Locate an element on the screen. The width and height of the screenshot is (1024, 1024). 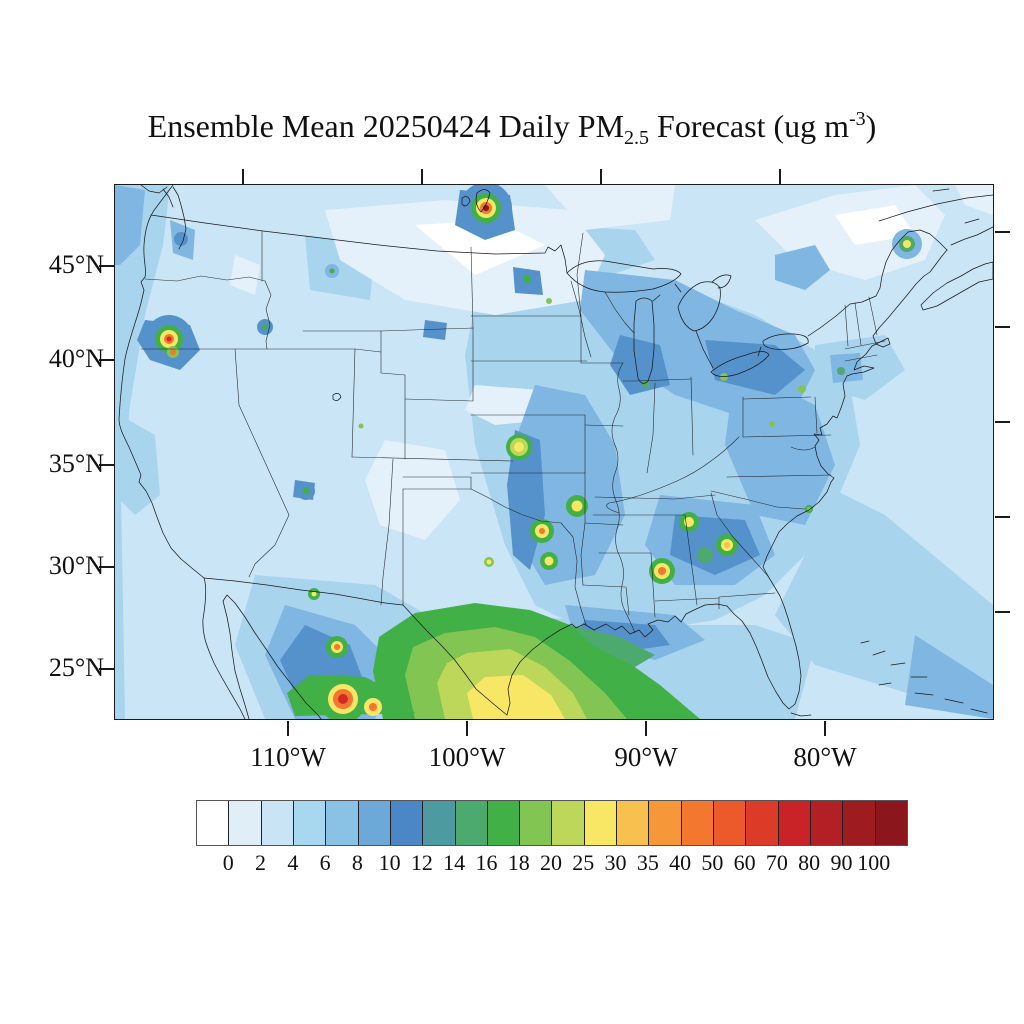
hotspot-missouri is located at coordinates (577, 506).